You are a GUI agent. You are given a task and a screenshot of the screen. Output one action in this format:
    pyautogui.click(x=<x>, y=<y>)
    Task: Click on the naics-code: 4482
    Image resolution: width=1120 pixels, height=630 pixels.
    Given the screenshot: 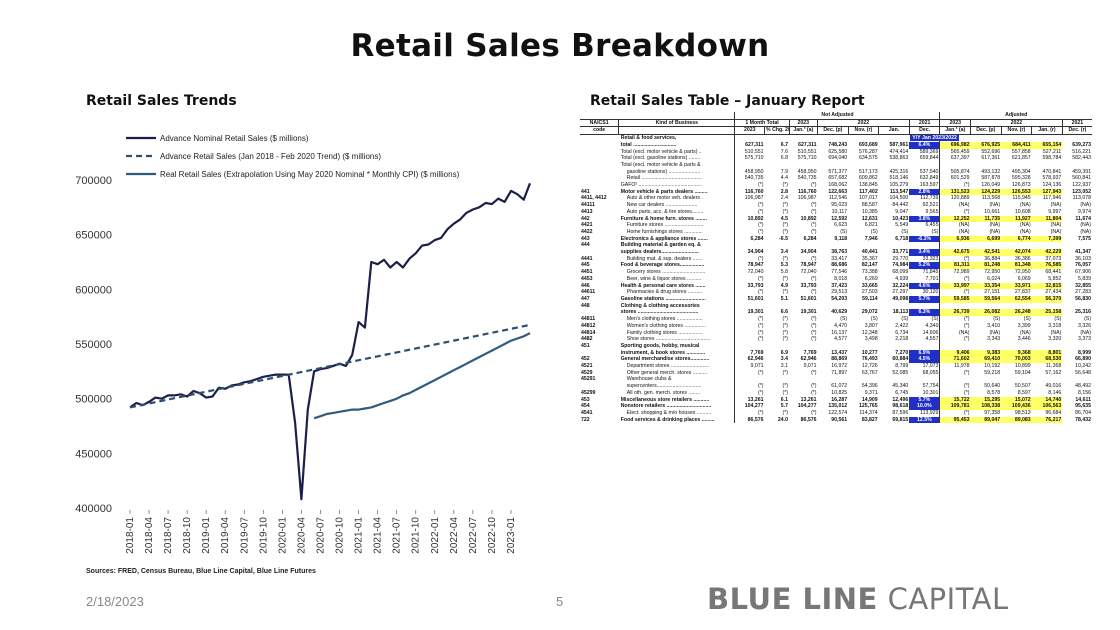 What is the action you would take?
    pyautogui.click(x=587, y=339)
    